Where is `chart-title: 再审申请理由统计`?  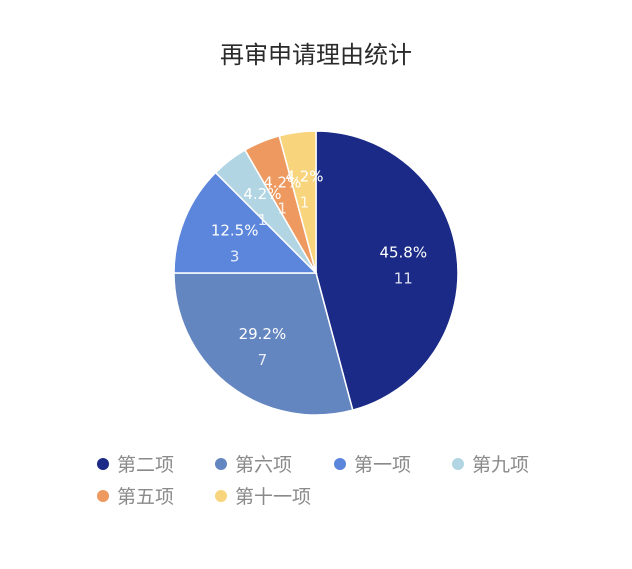
chart-title: 再审申请理由统计 is located at coordinates (316, 55).